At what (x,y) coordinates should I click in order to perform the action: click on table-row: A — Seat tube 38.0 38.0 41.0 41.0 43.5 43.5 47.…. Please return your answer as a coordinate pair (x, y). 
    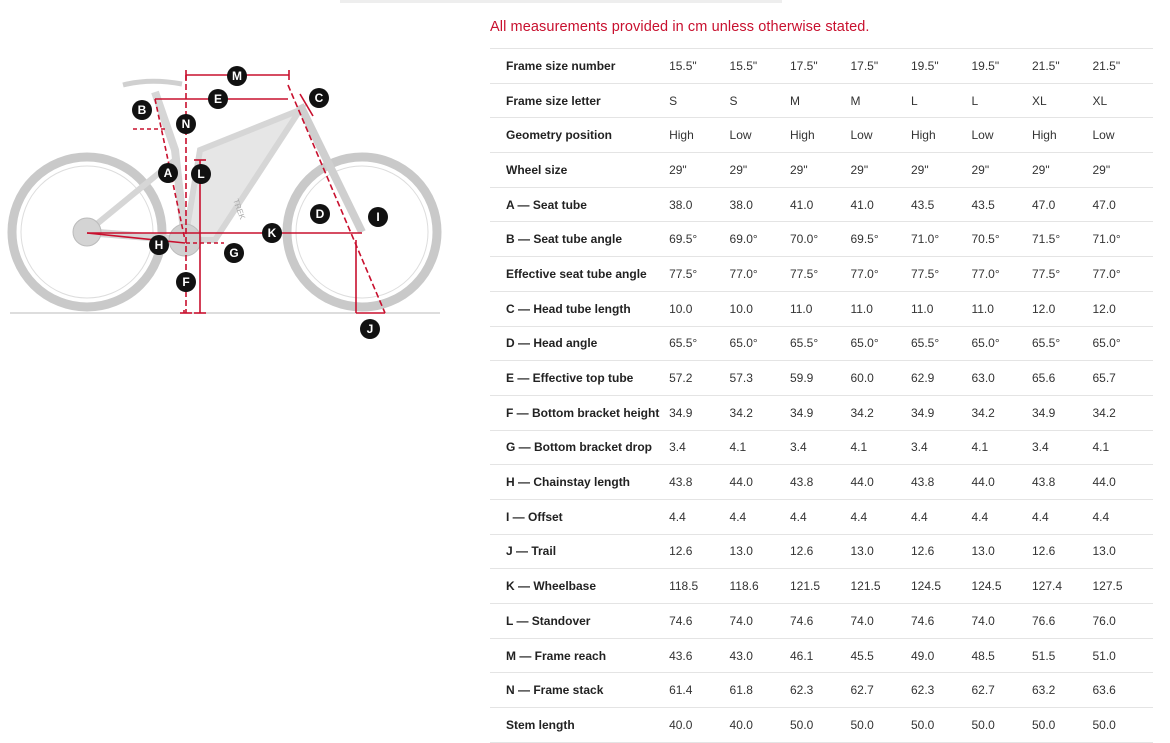
    Looking at the image, I should click on (821, 205).